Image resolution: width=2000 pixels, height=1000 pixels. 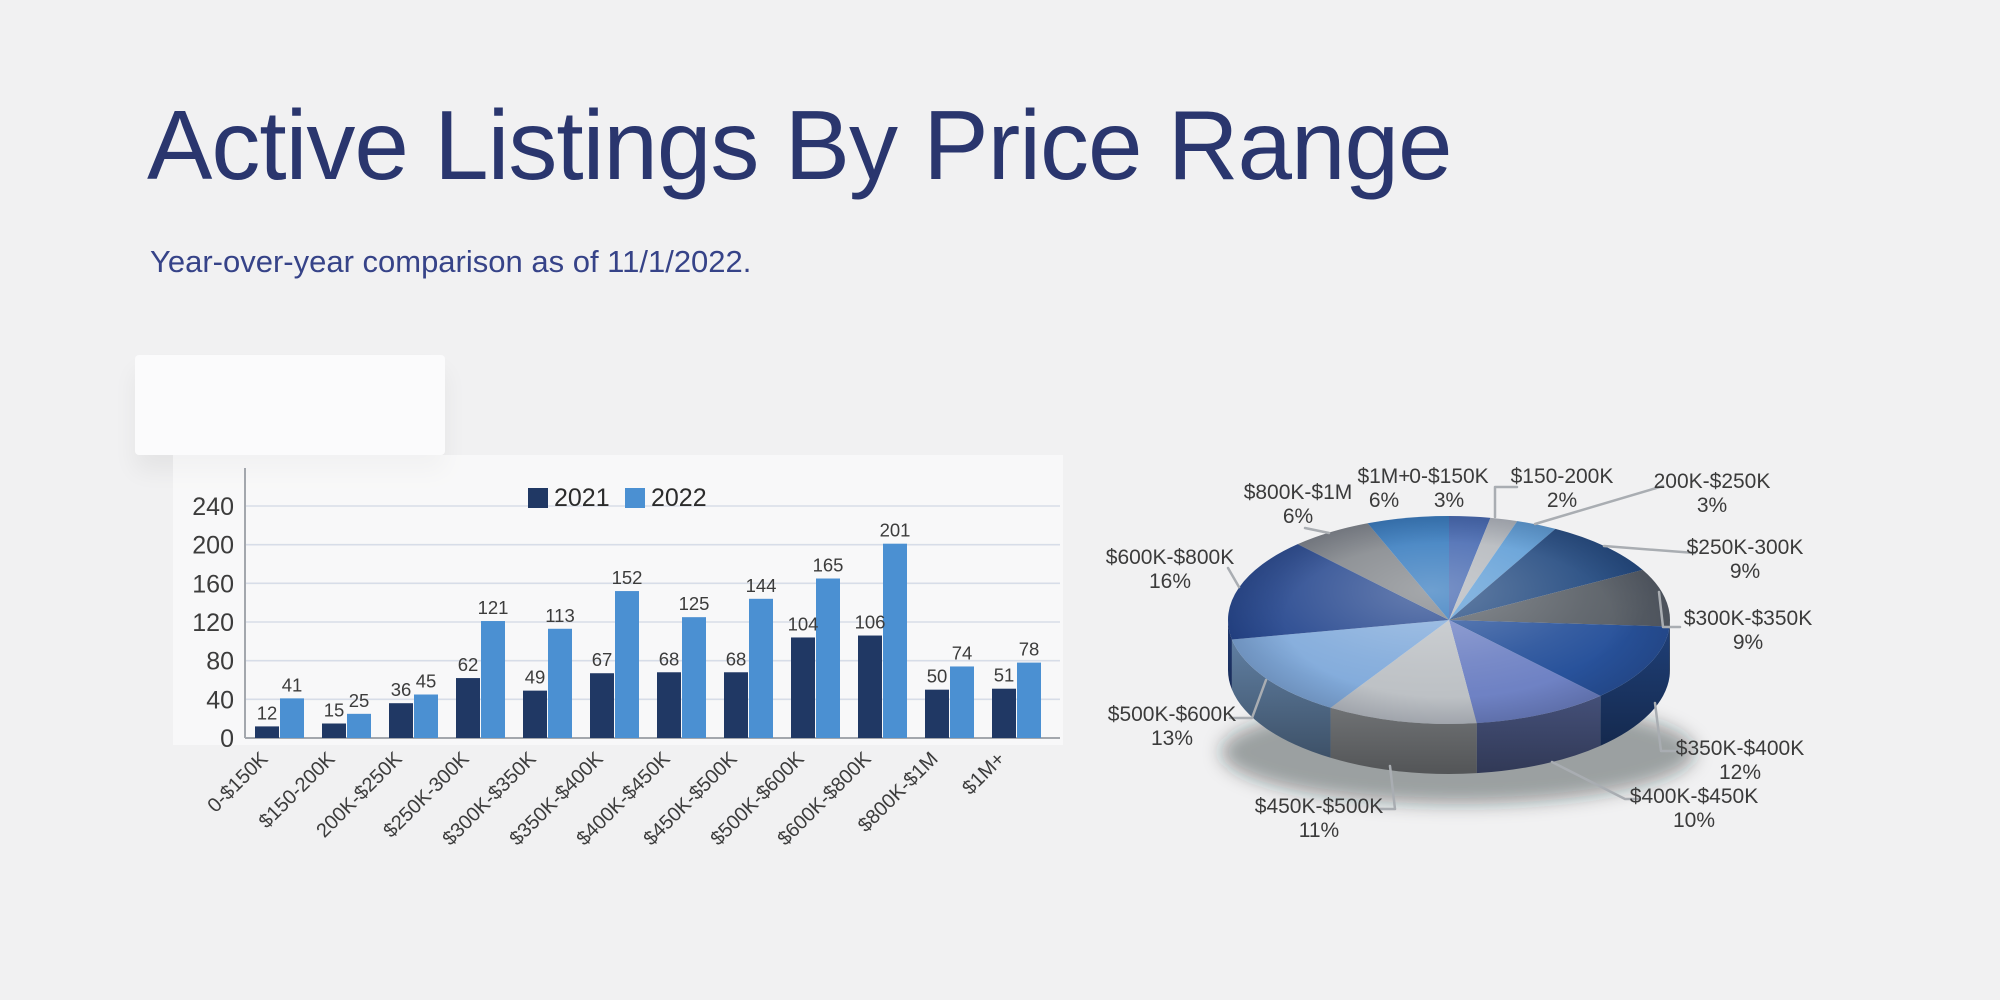 What do you see at coordinates (983, 773) in the screenshot?
I see `category-label: $1M+` at bounding box center [983, 773].